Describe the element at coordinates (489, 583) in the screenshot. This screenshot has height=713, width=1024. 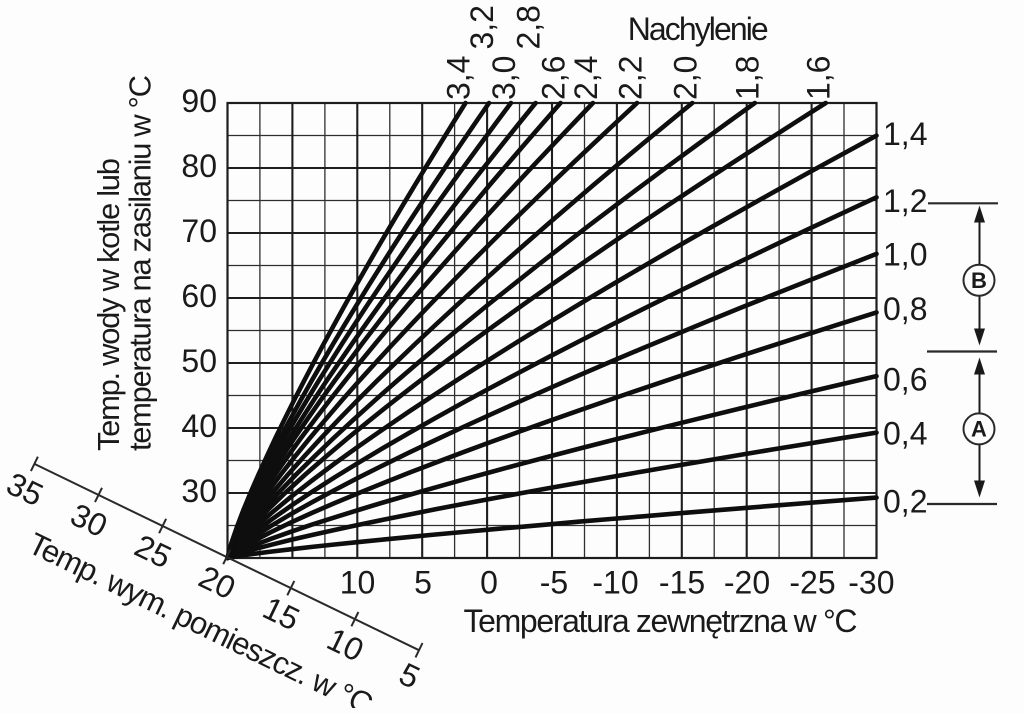
I see `svg-text: 0` at that location.